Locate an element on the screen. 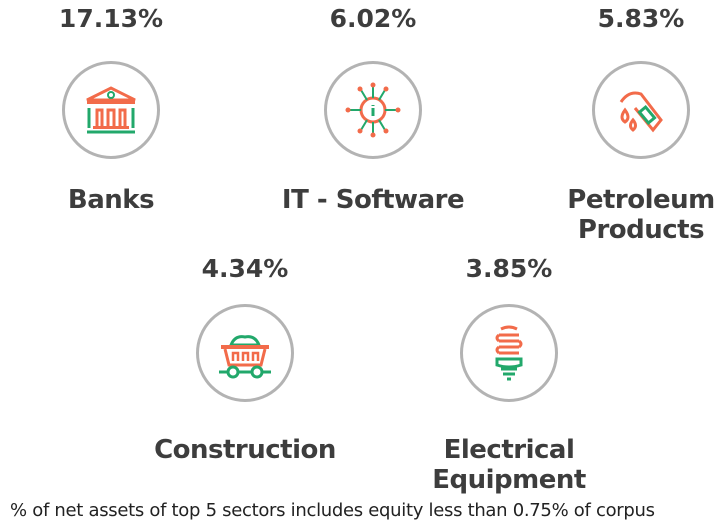  circuit-chip-icon is located at coordinates (373, 110).